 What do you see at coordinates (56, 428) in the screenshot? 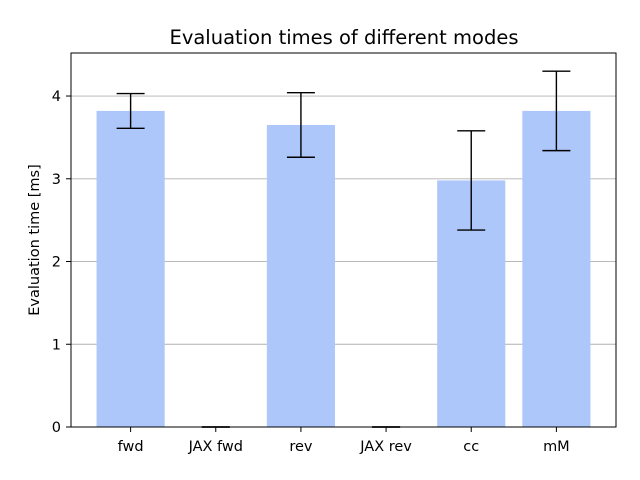
I see `y-tick-label: 0` at bounding box center [56, 428].